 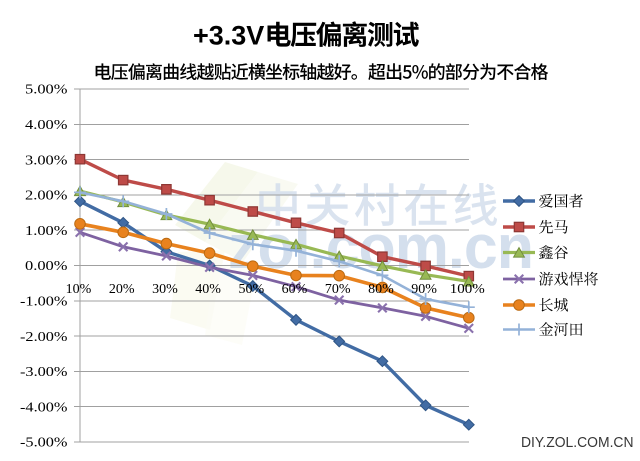 What do you see at coordinates (251, 289) in the screenshot?
I see `svg-text: 50%` at bounding box center [251, 289].